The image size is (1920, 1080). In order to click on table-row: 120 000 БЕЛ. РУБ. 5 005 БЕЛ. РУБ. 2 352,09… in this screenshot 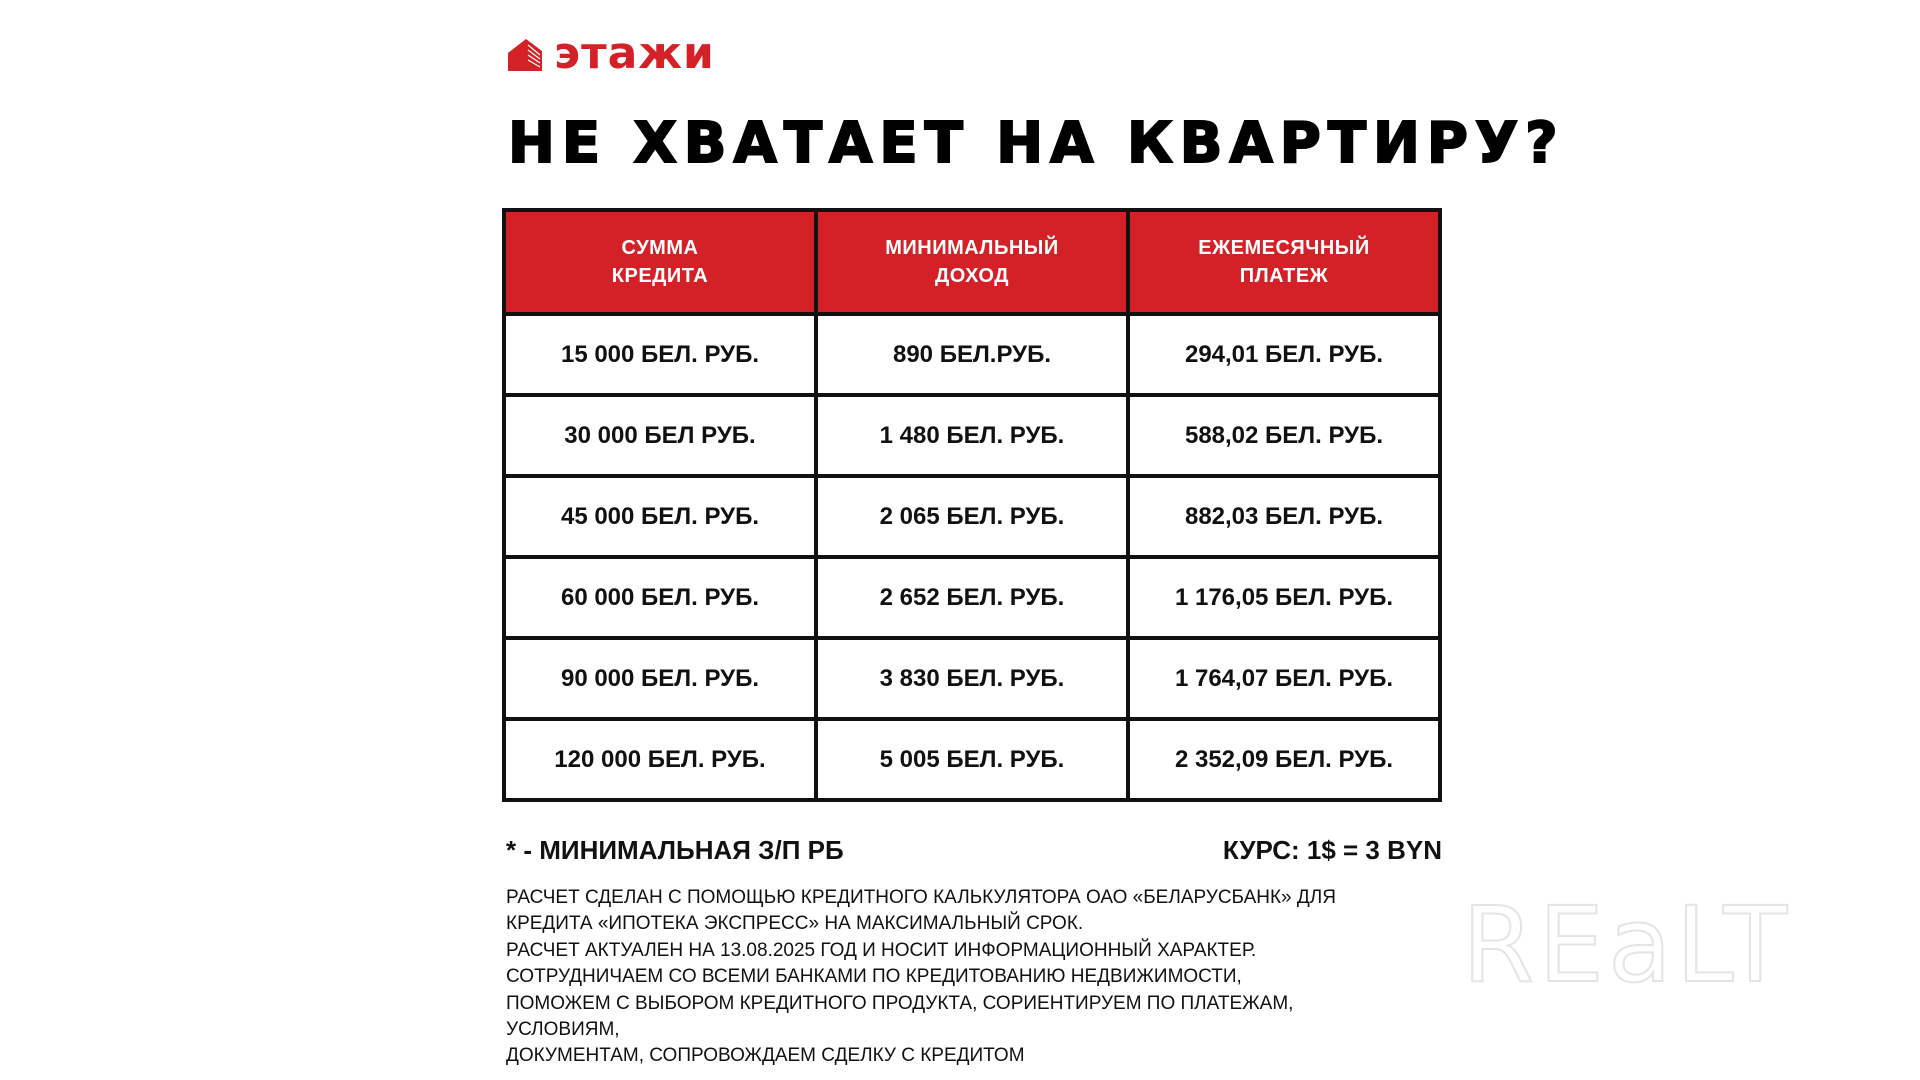, I will do `click(972, 759)`.